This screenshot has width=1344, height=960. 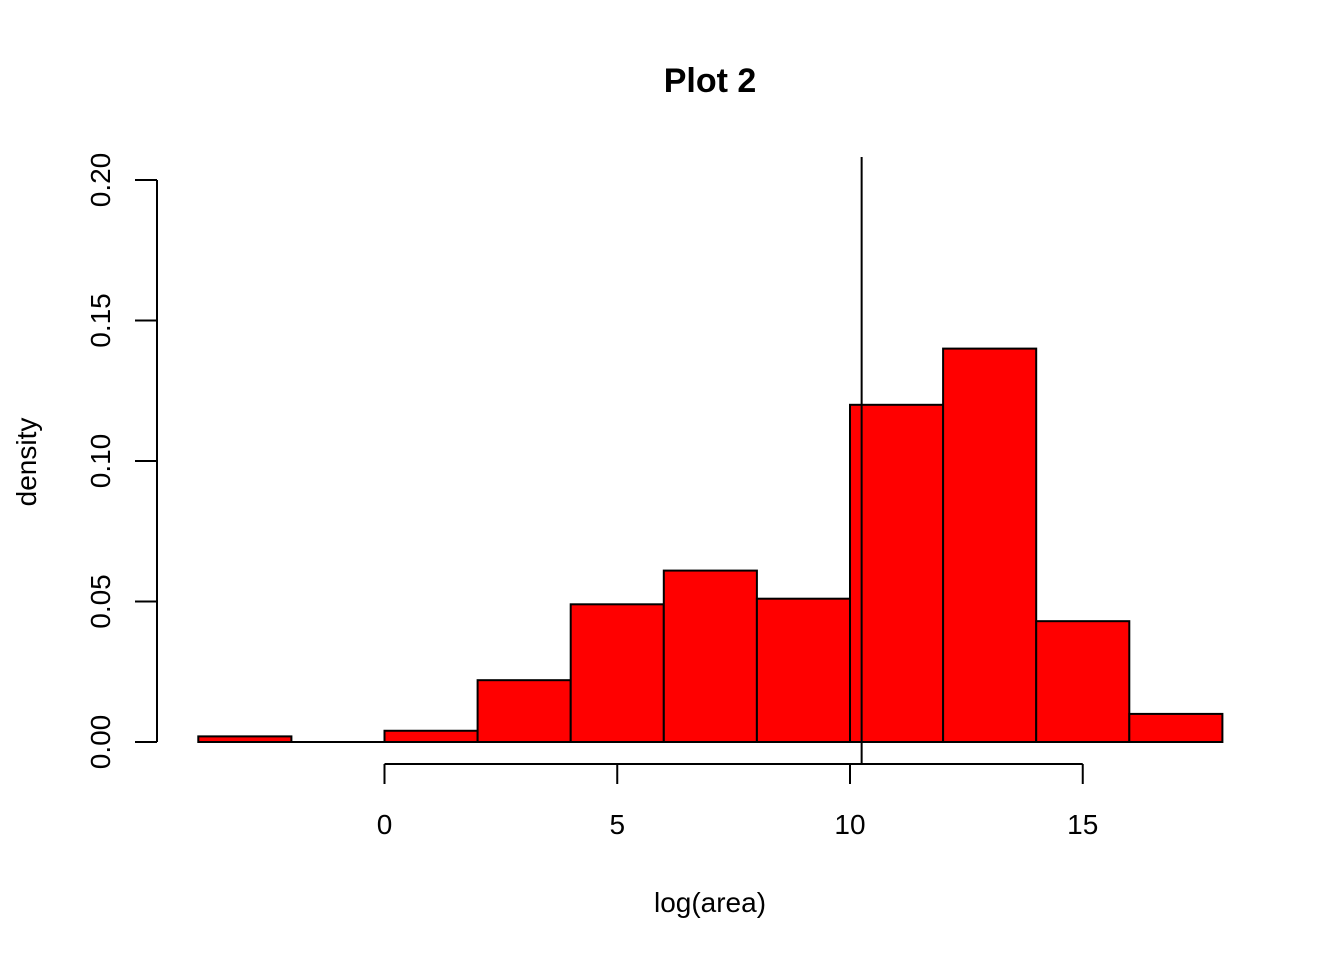 What do you see at coordinates (385, 824) in the screenshot?
I see `x-tick-label-0: 0` at bounding box center [385, 824].